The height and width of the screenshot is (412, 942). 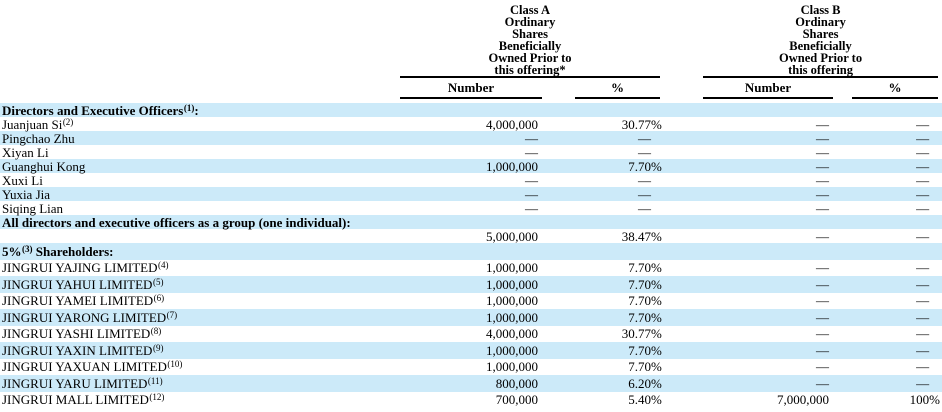 What do you see at coordinates (640, 383) in the screenshot?
I see `cell-value: 6.20` at bounding box center [640, 383].